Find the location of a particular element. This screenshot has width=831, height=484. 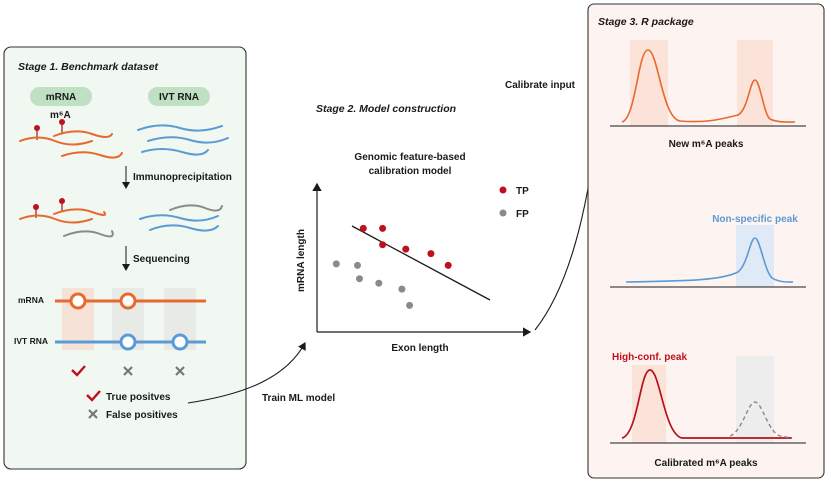

mrna-pill is located at coordinates (61, 96).